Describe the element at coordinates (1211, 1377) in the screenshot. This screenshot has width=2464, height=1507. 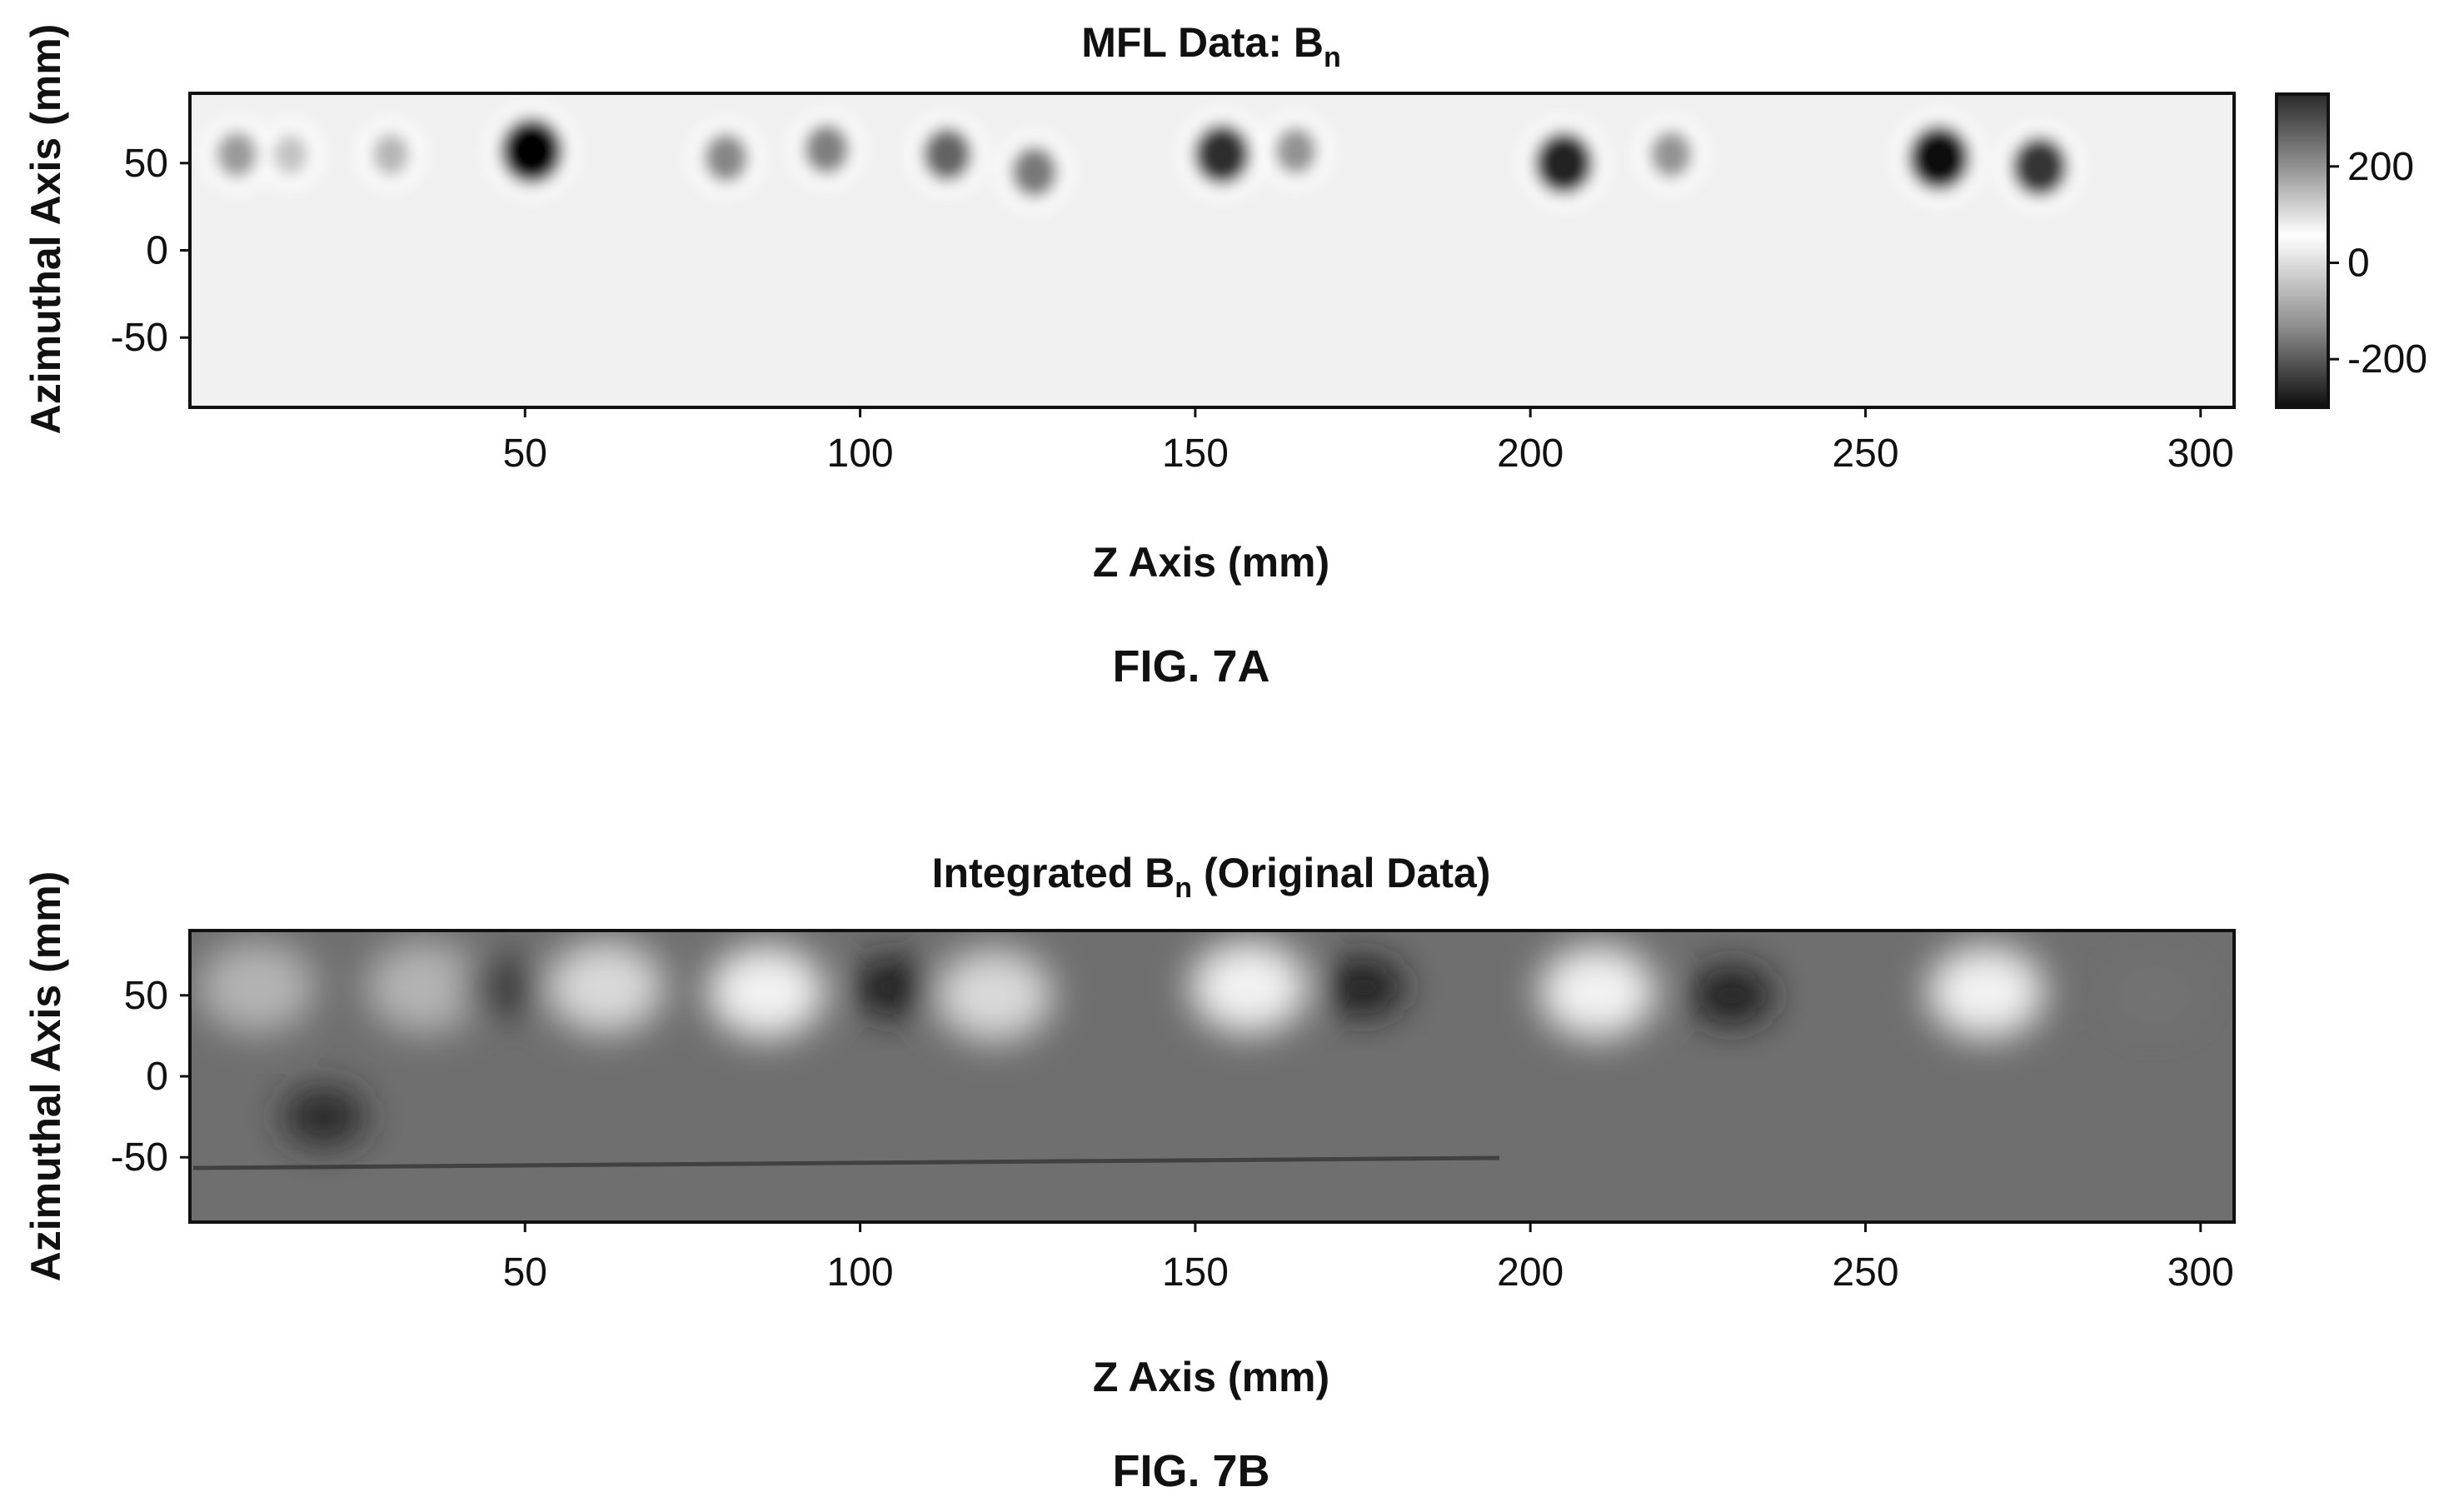
I see `chart-7b-x-axis-title: Z Axis (mm)` at that location.